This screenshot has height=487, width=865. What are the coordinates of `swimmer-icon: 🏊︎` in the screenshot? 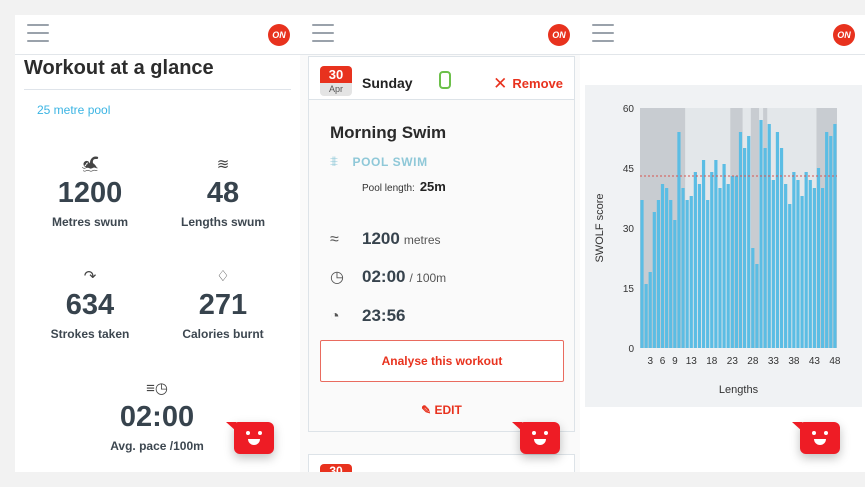 It's located at (90, 164).